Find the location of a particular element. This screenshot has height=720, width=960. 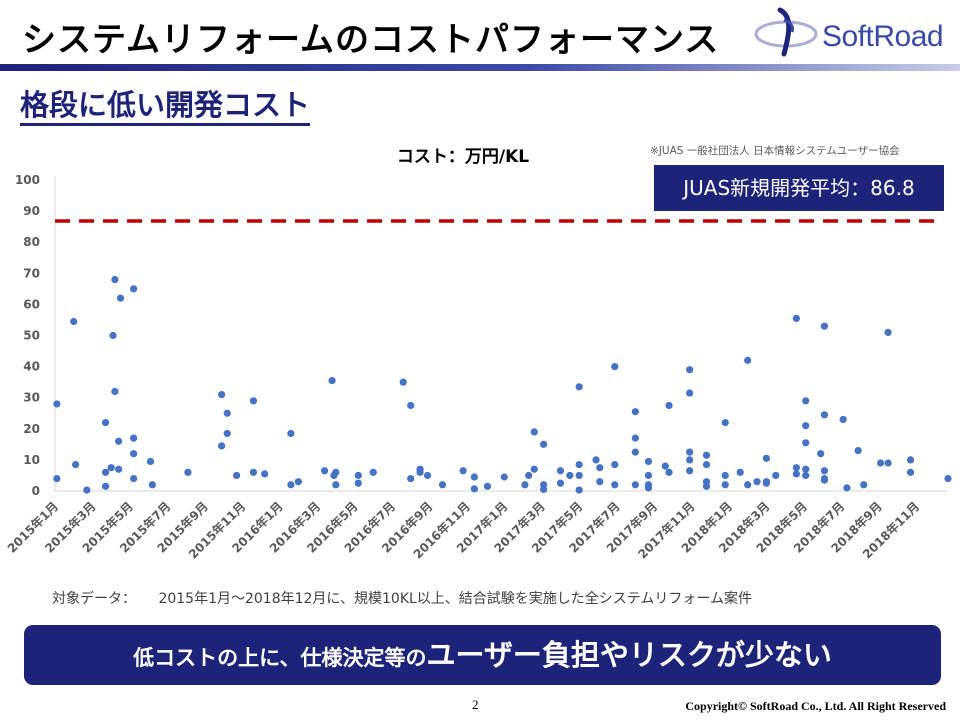

softroad-logo: SoftRoad is located at coordinates (855, 33).